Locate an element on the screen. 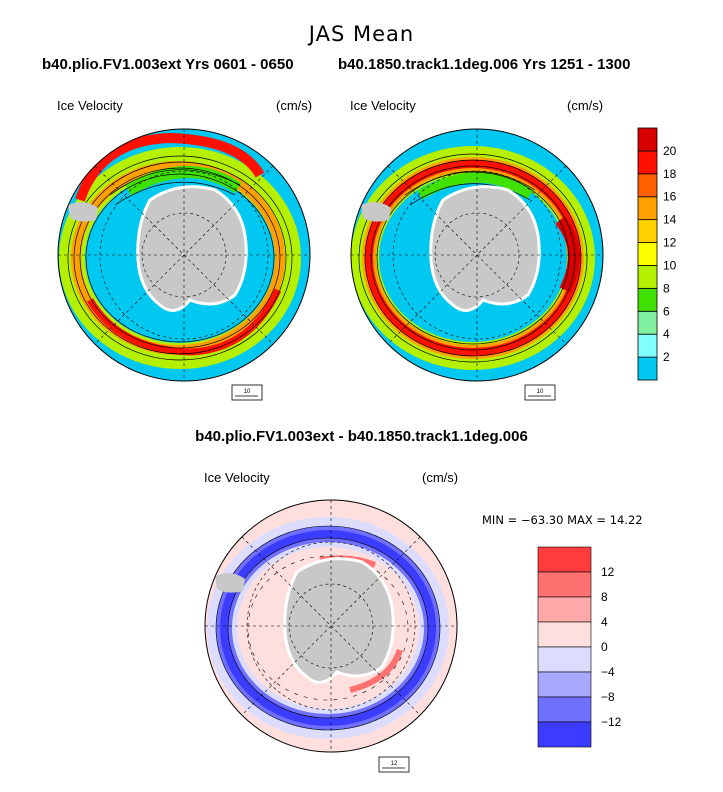  left-map-border is located at coordinates (184, 255).